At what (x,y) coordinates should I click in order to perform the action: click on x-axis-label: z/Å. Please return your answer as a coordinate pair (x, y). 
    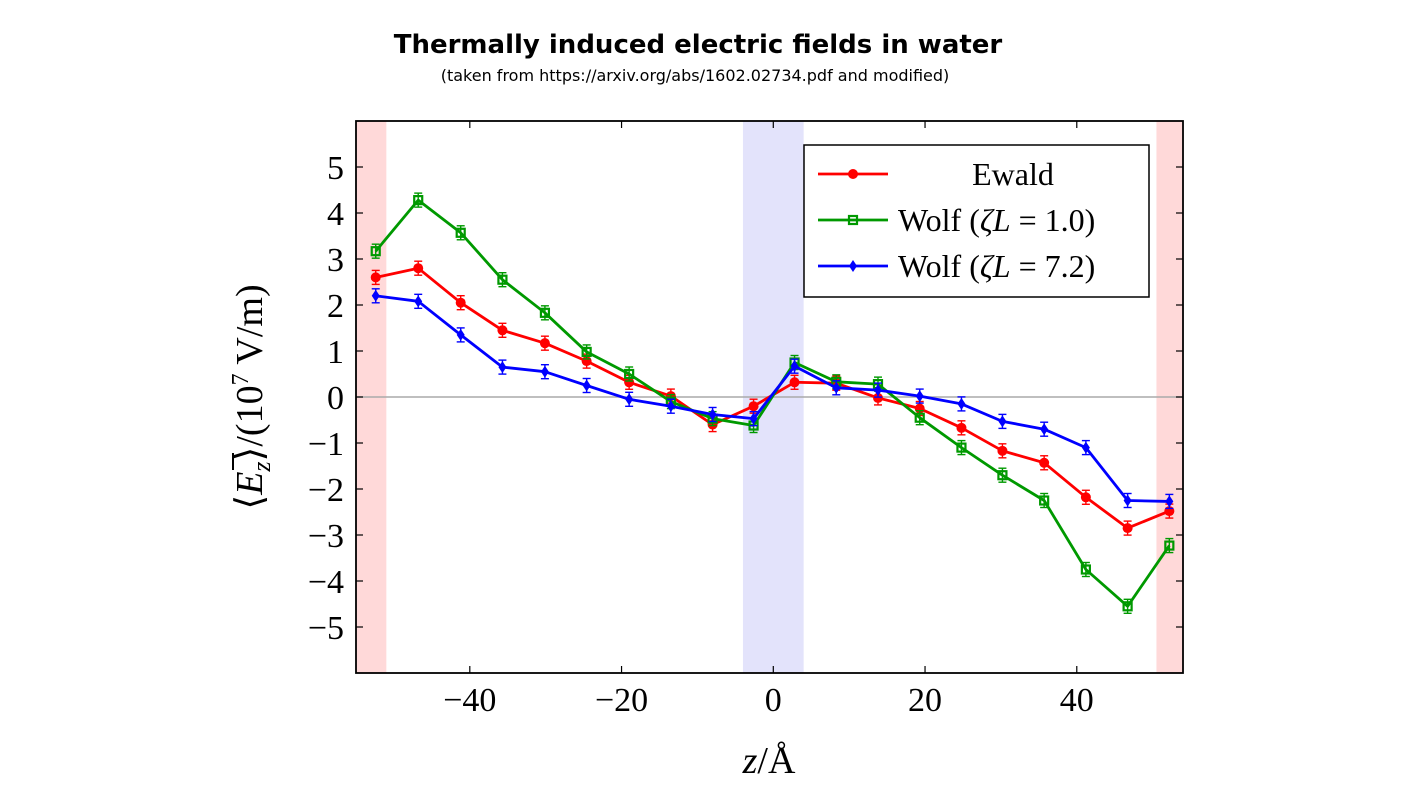
    Looking at the image, I should click on (769, 761).